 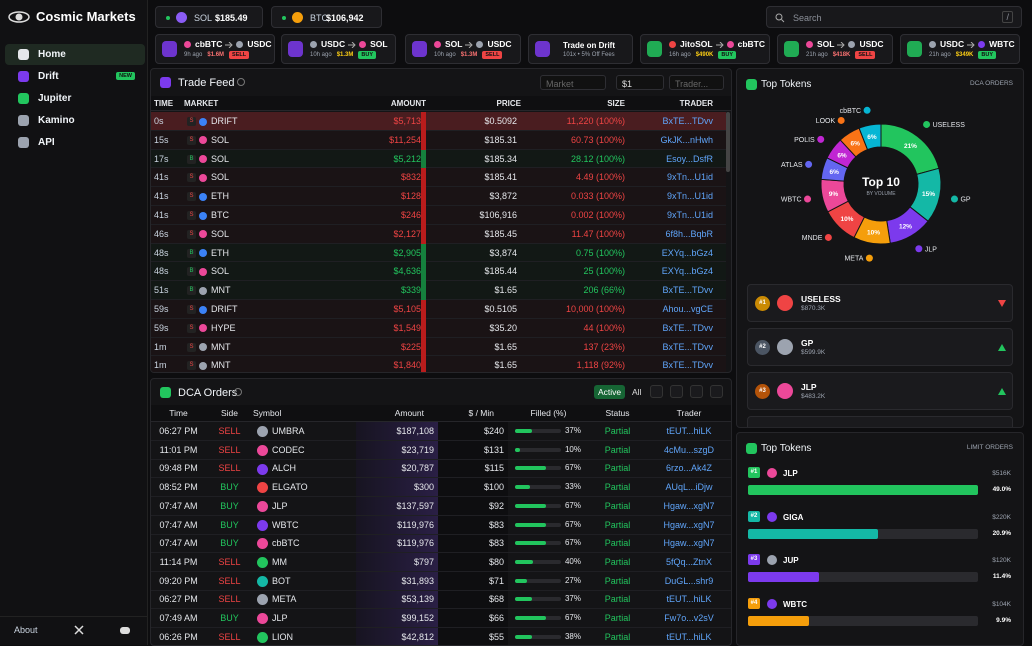 I want to click on dca-side: SELL, so click(x=229, y=599).